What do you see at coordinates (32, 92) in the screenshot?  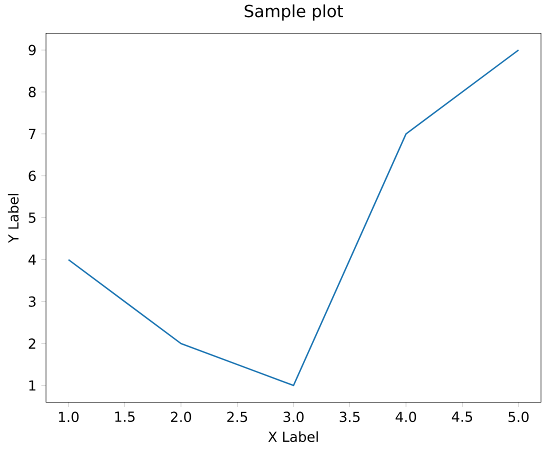 I see `y-tick-label: 8` at bounding box center [32, 92].